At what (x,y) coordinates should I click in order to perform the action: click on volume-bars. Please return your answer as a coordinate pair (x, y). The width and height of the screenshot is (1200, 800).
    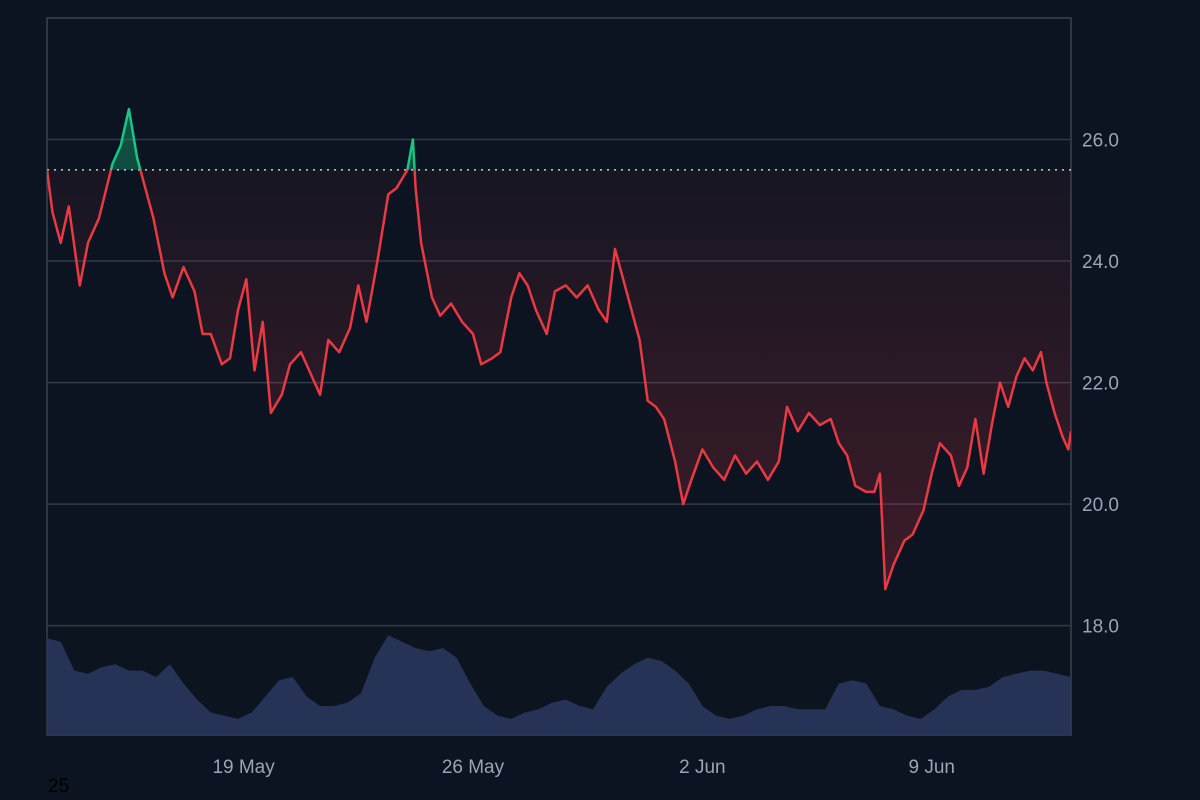
    Looking at the image, I should click on (558, 683).